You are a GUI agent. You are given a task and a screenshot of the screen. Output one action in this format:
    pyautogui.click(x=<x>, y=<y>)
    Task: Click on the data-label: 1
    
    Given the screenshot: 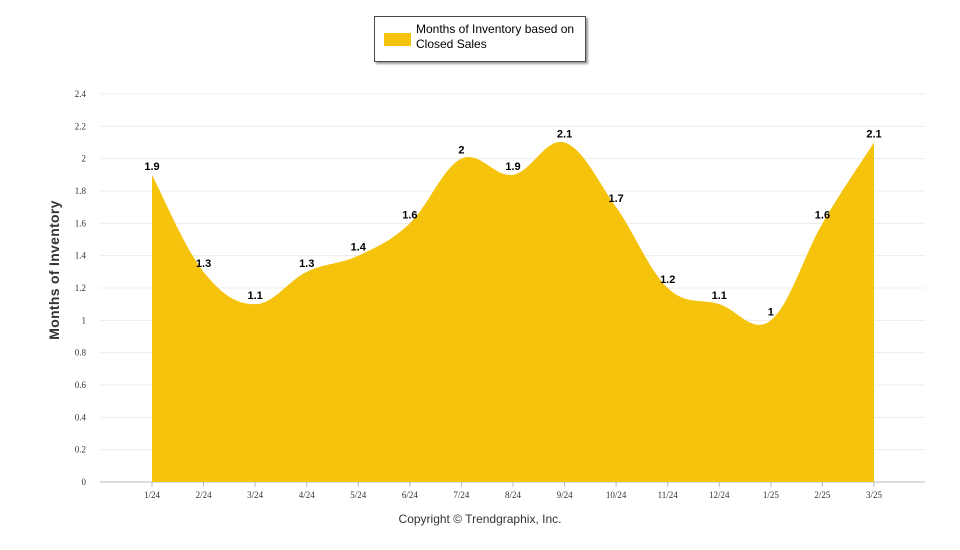 What is the action you would take?
    pyautogui.click(x=771, y=312)
    